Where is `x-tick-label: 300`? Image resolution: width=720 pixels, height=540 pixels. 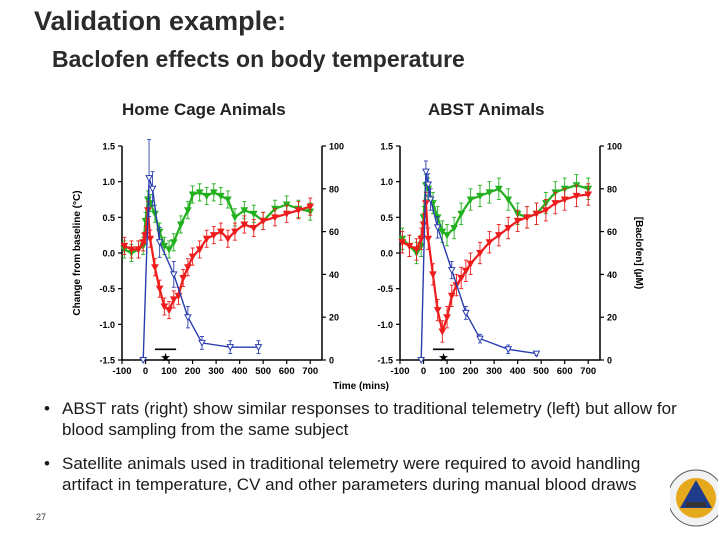
x-tick-label: 300 is located at coordinates (216, 371).